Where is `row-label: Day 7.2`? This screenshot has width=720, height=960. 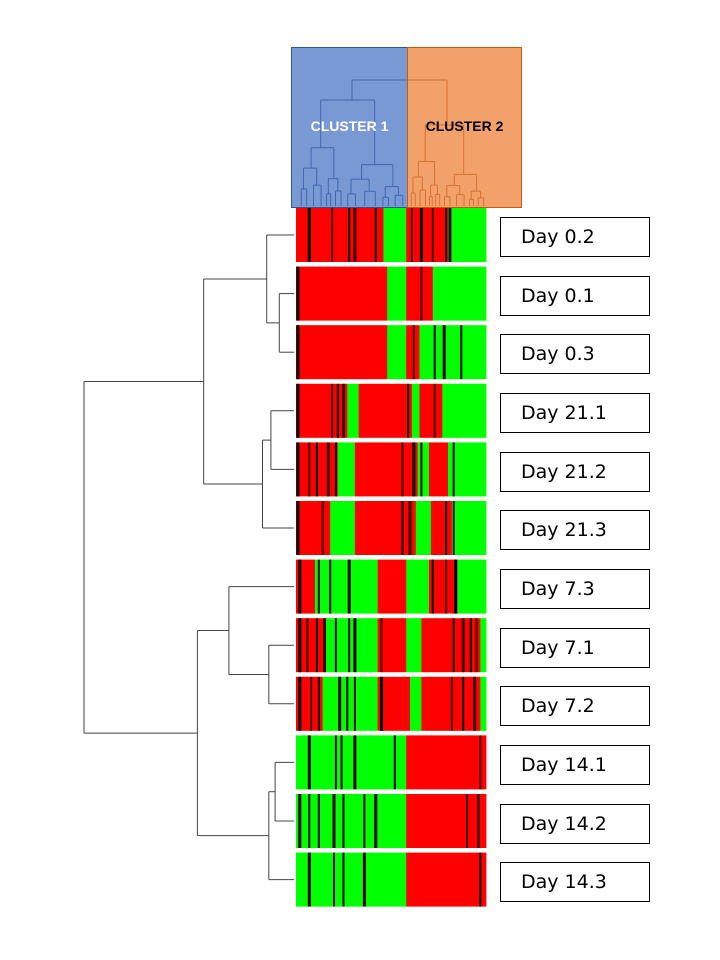 row-label: Day 7.2 is located at coordinates (575, 706).